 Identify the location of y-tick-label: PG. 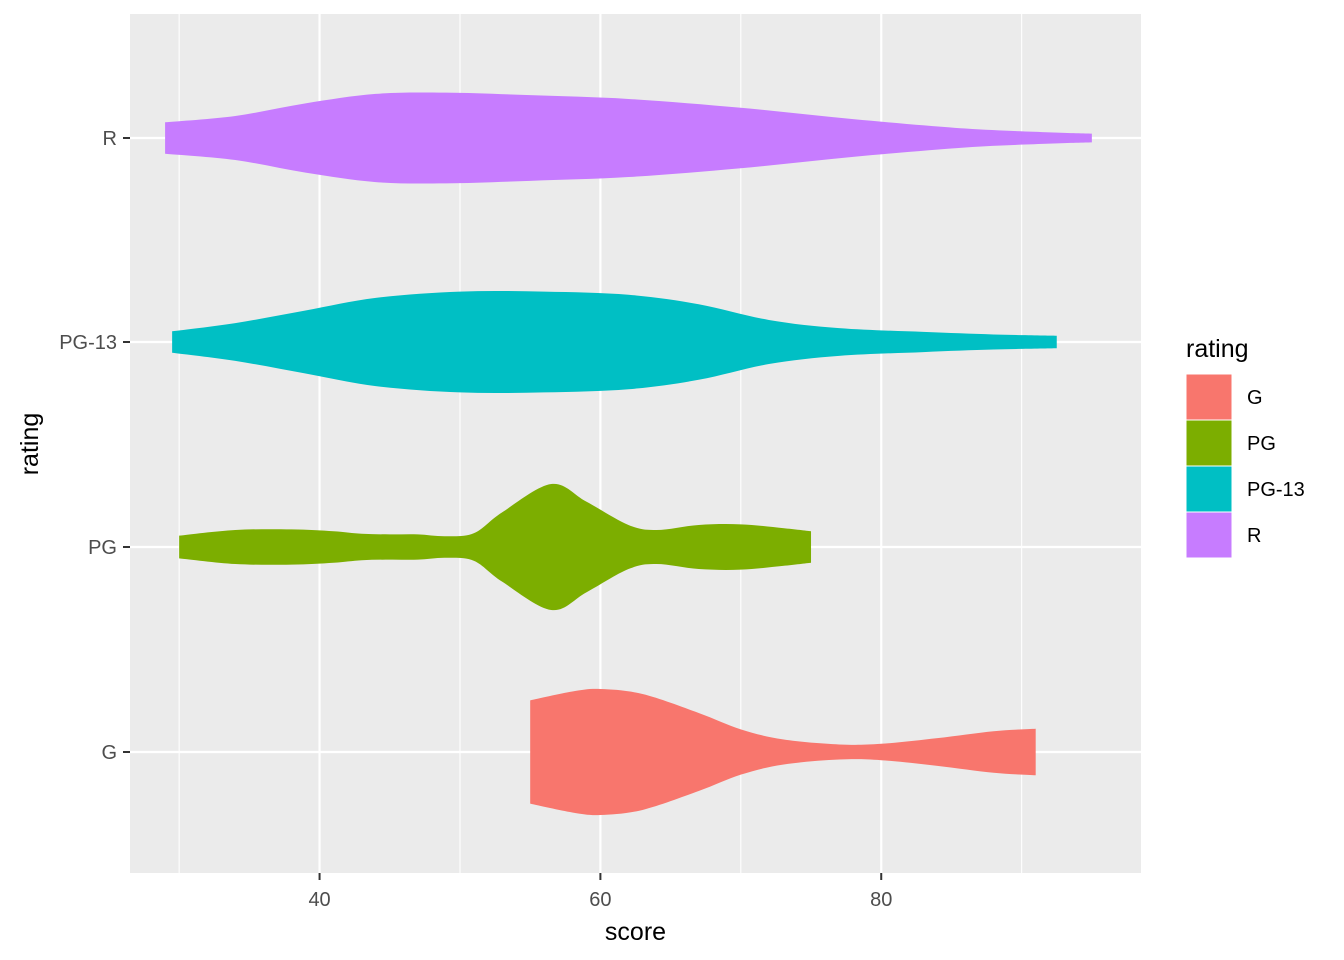
(102, 548).